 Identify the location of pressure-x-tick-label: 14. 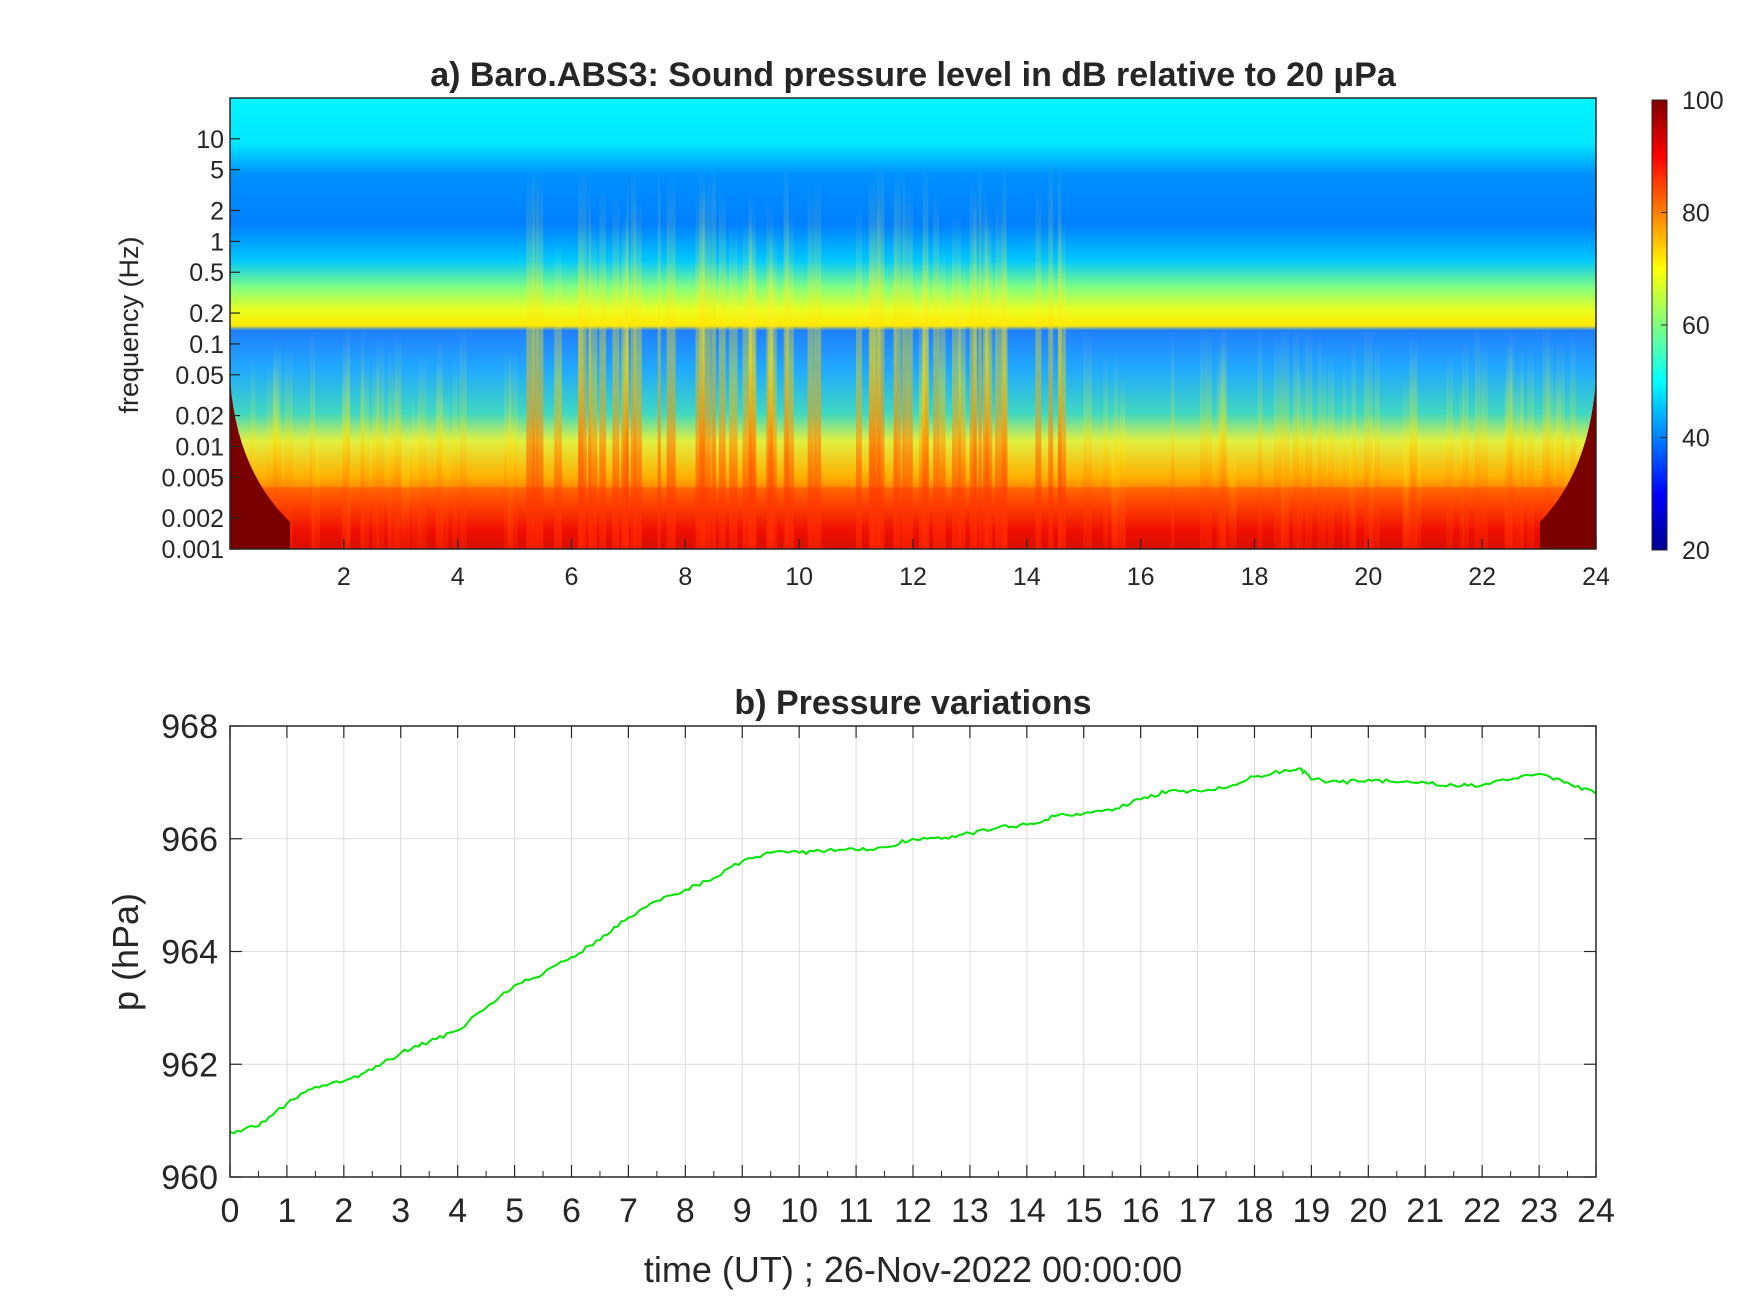
(1027, 1211).